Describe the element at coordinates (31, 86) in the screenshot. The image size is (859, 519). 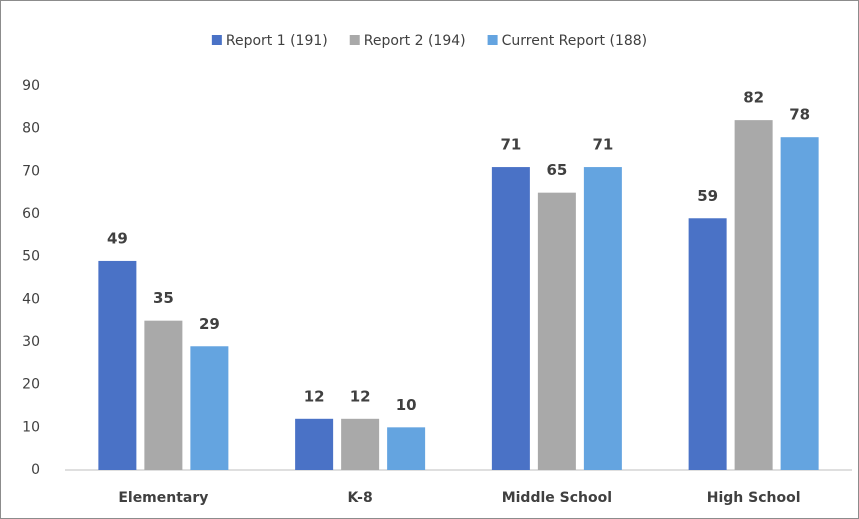
I see `y-tick-label: 90` at that location.